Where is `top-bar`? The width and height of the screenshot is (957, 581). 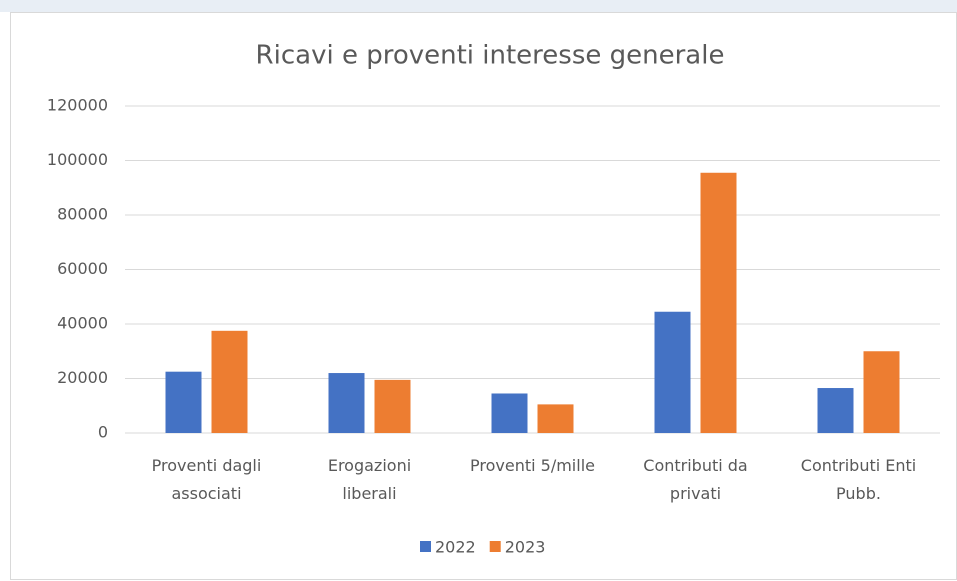 top-bar is located at coordinates (478, 6).